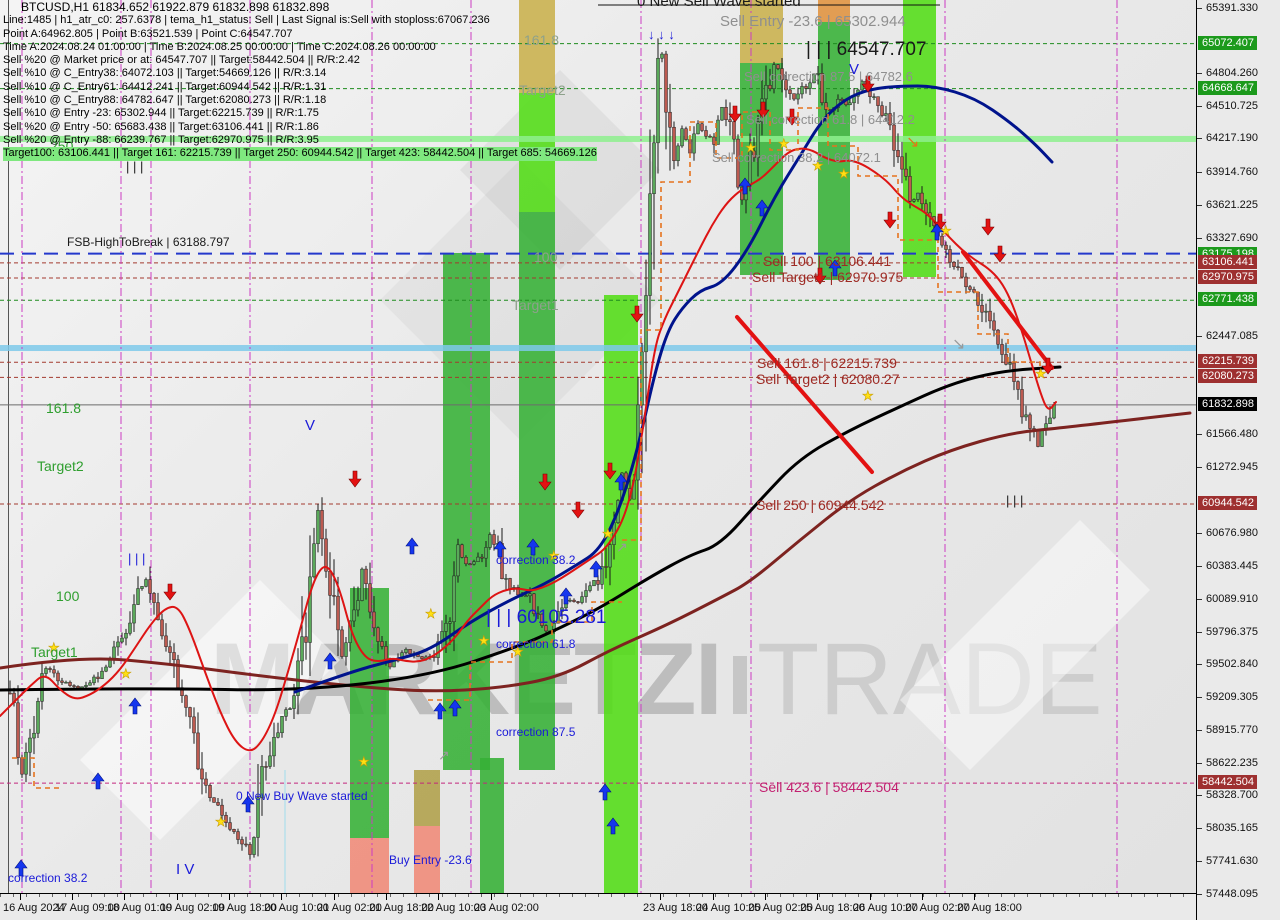 Image resolution: width=1280 pixels, height=920 pixels. Describe the element at coordinates (506, 908) in the screenshot. I see `time-label: 23 Aug 02:00` at that location.